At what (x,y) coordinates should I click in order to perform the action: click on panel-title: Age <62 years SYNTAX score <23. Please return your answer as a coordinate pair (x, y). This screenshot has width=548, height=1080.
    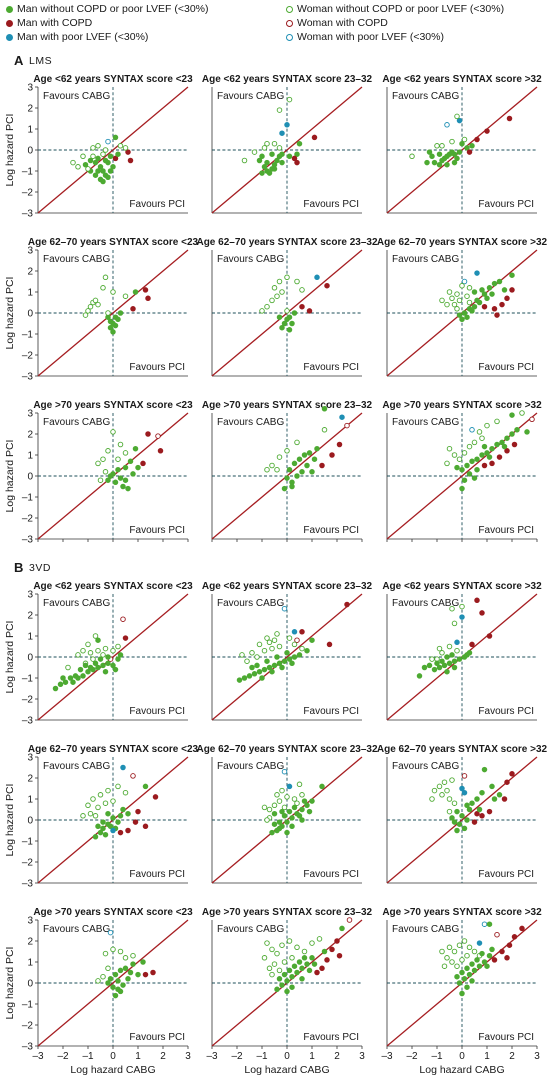
    Looking at the image, I should click on (113, 79).